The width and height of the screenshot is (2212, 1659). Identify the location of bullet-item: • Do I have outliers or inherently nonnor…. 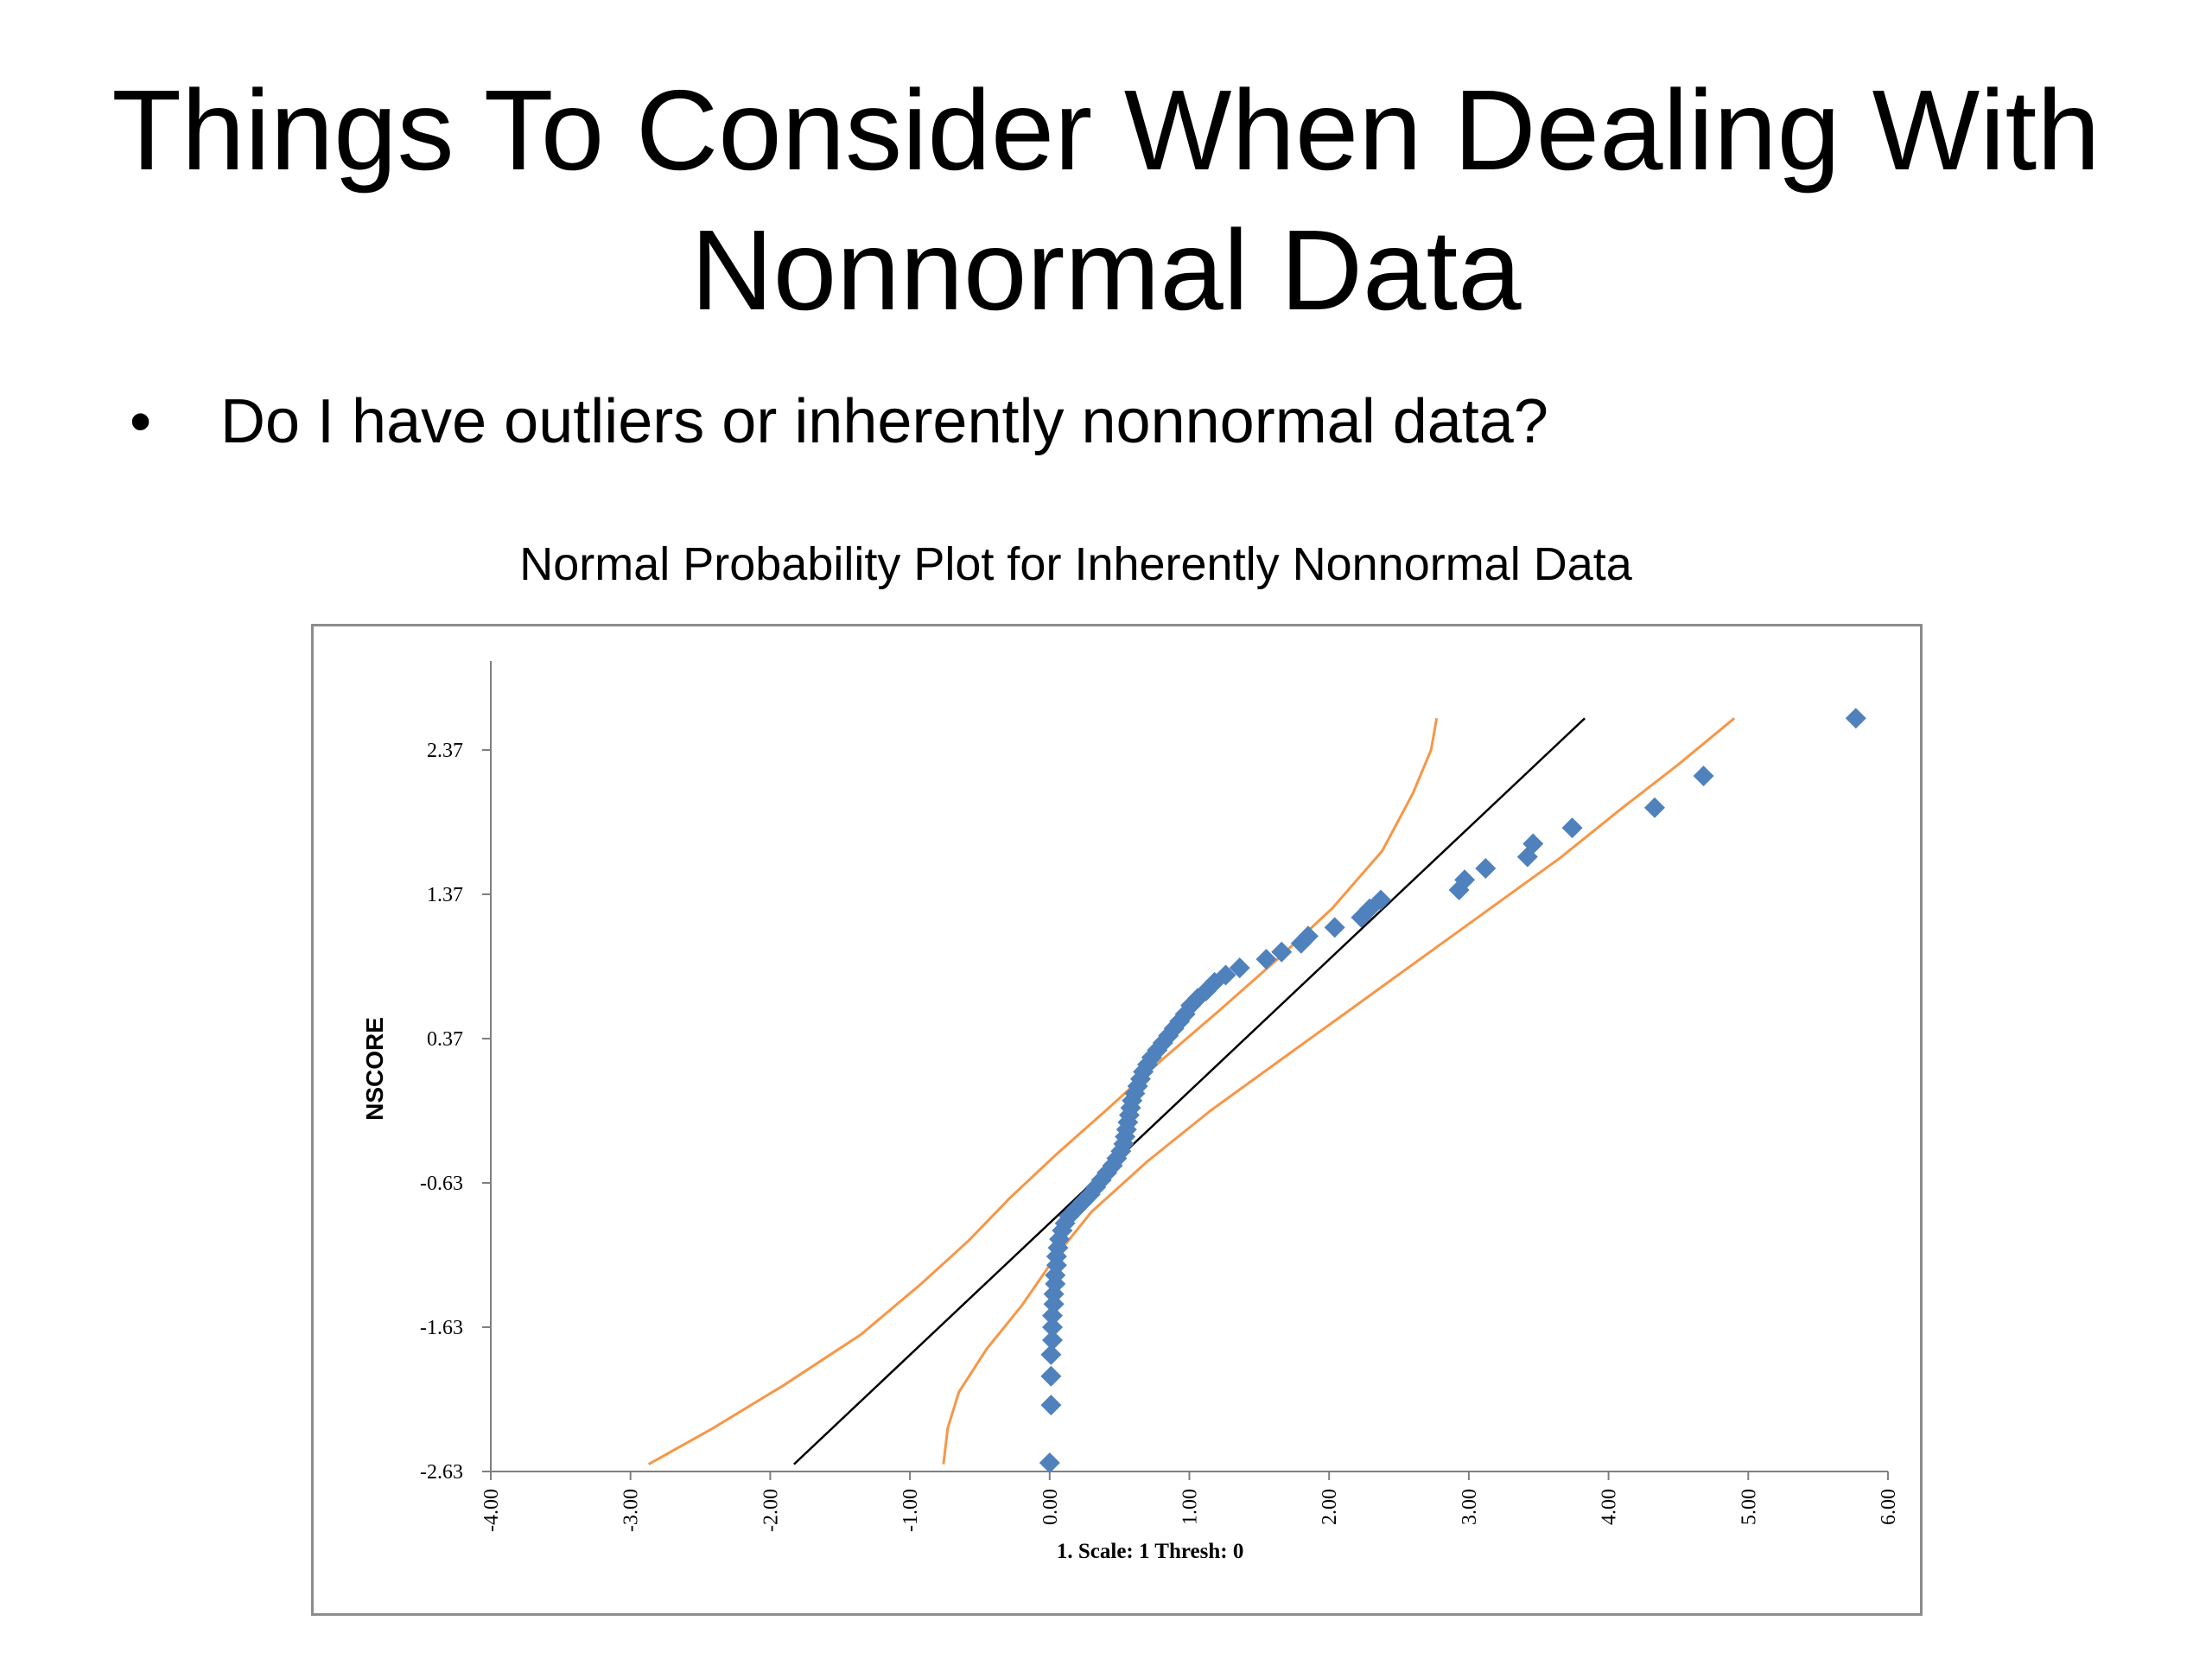
(839, 421).